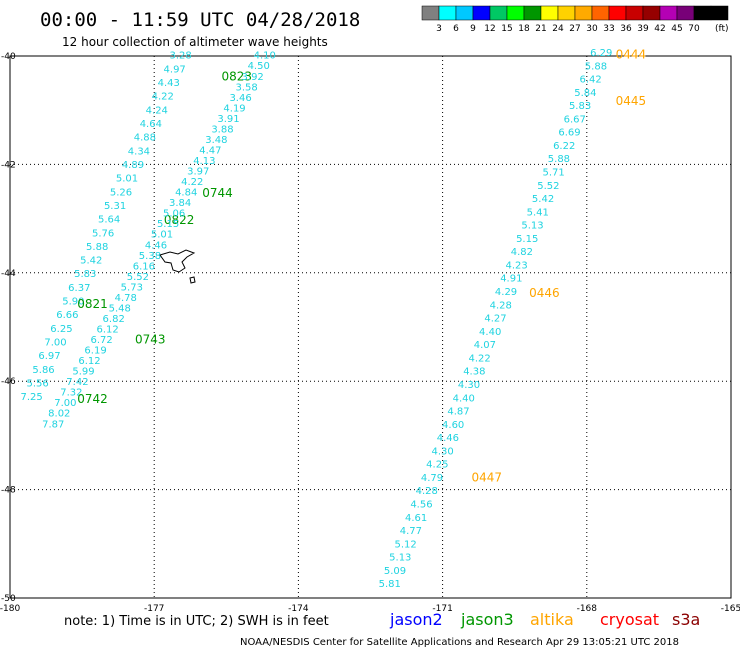  What do you see at coordinates (538, 212) in the screenshot?
I see `swh-value-label: 5.41` at bounding box center [538, 212].